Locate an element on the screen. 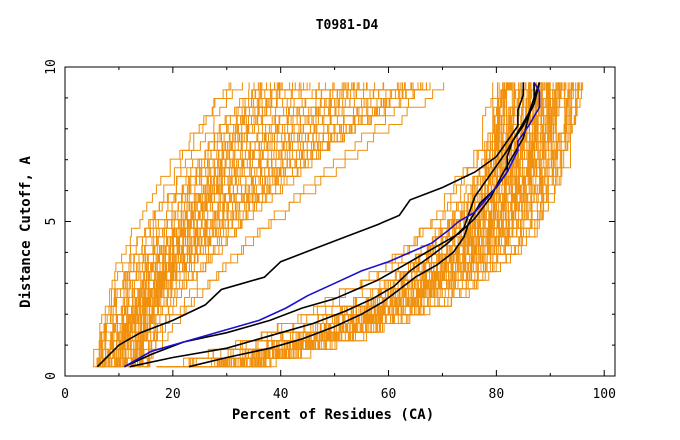 Image resolution: width=680 pixels, height=440 pixels. x-tick-label: 80 is located at coordinates (497, 394).